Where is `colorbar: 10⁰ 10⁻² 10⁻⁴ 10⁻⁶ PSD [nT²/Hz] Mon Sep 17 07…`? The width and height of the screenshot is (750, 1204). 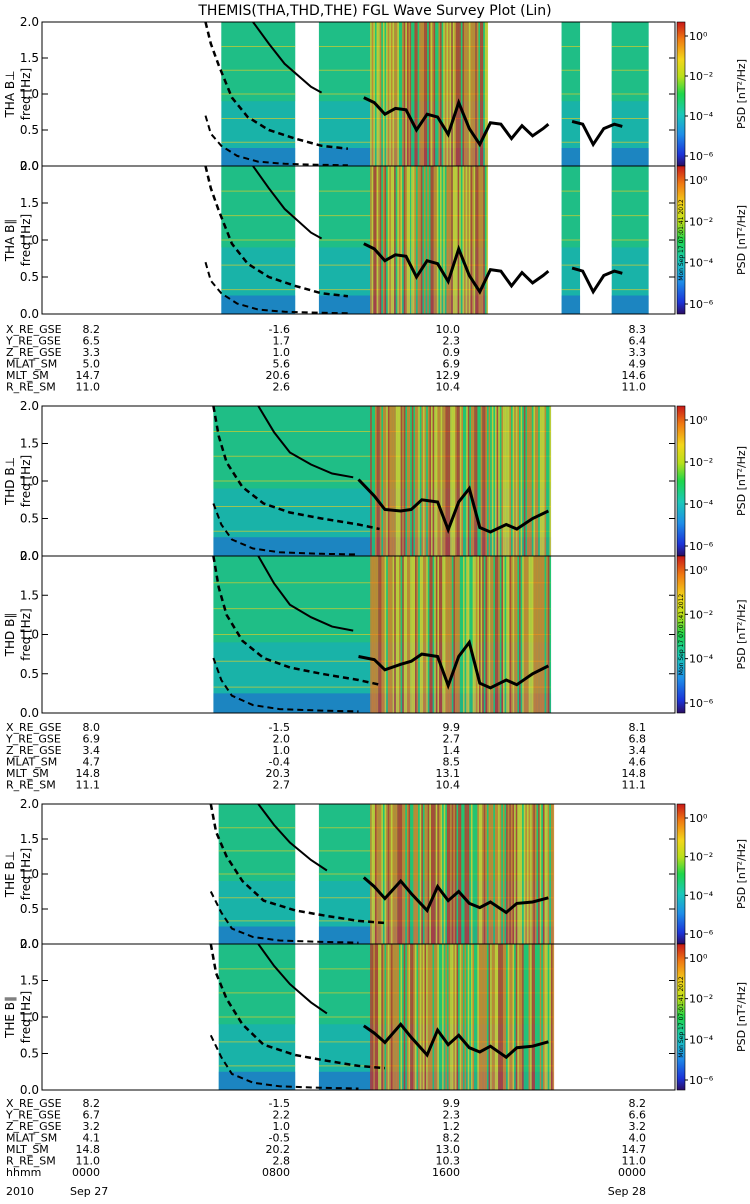 colorbar: 10⁰ 10⁻² 10⁻⁴ 10⁻⁶ PSD [nT²/Hz] Mon Sep 17 07… is located at coordinates (712, 634).